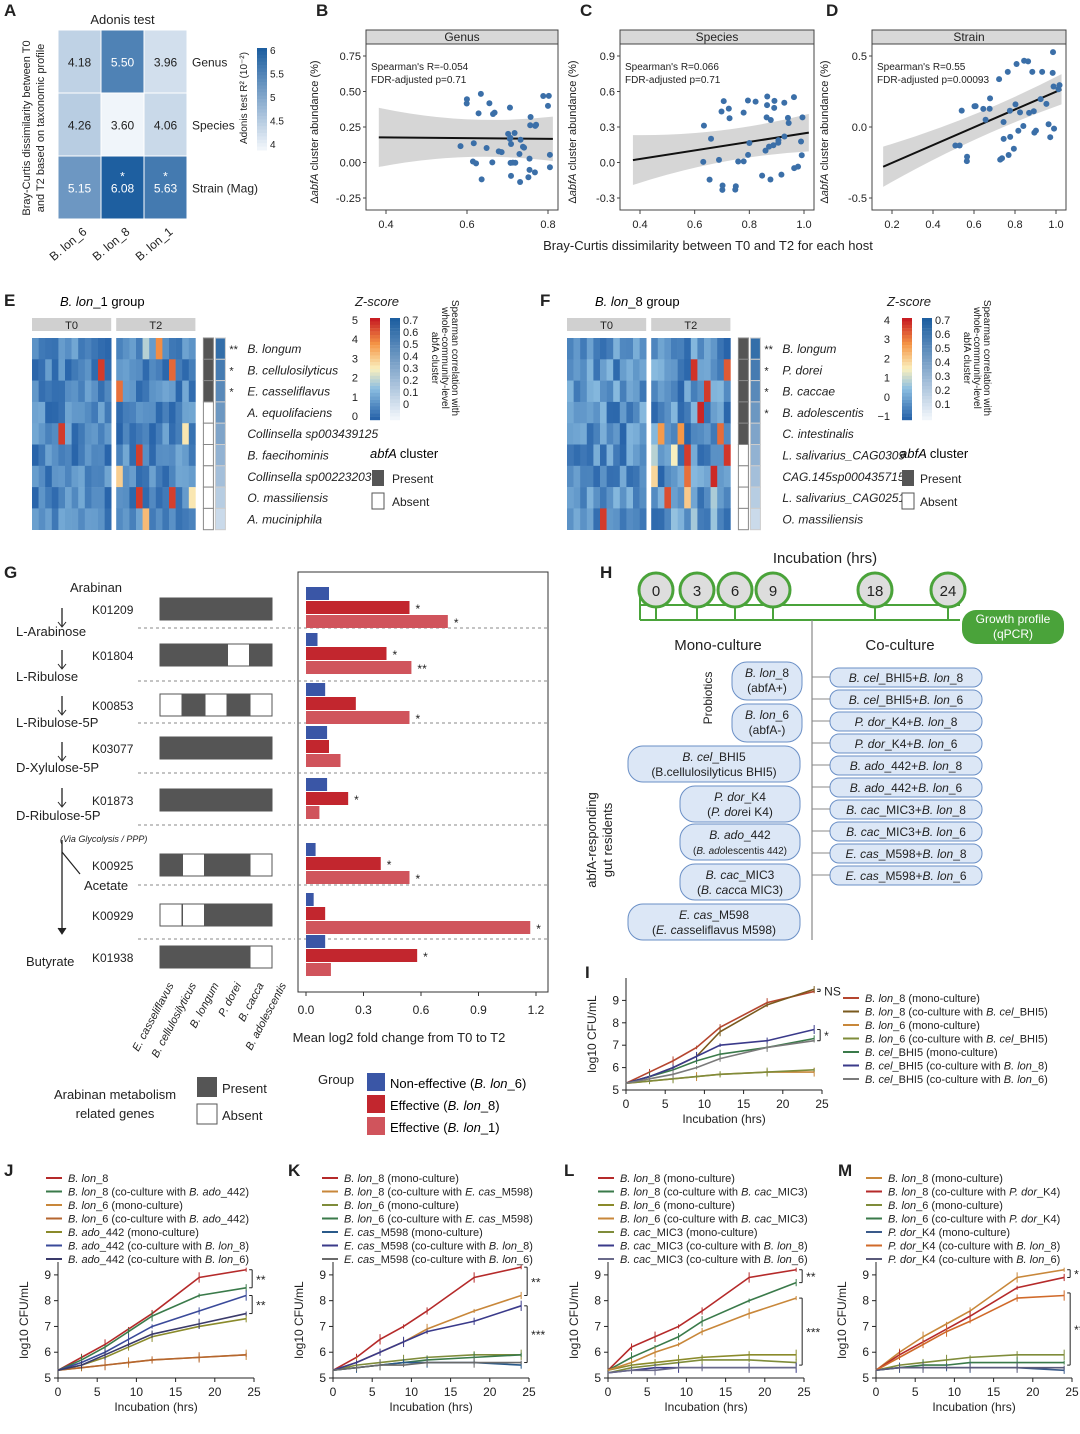 This screenshot has height=1434, width=1080. What do you see at coordinates (262, 121) in the screenshot?
I see `colorbar-step` at bounding box center [262, 121].